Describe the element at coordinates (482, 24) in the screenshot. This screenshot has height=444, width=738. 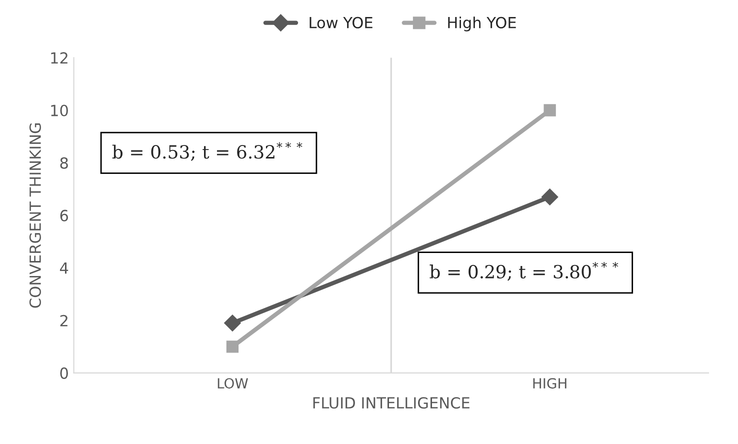
I see `legend-label: High YOE` at that location.